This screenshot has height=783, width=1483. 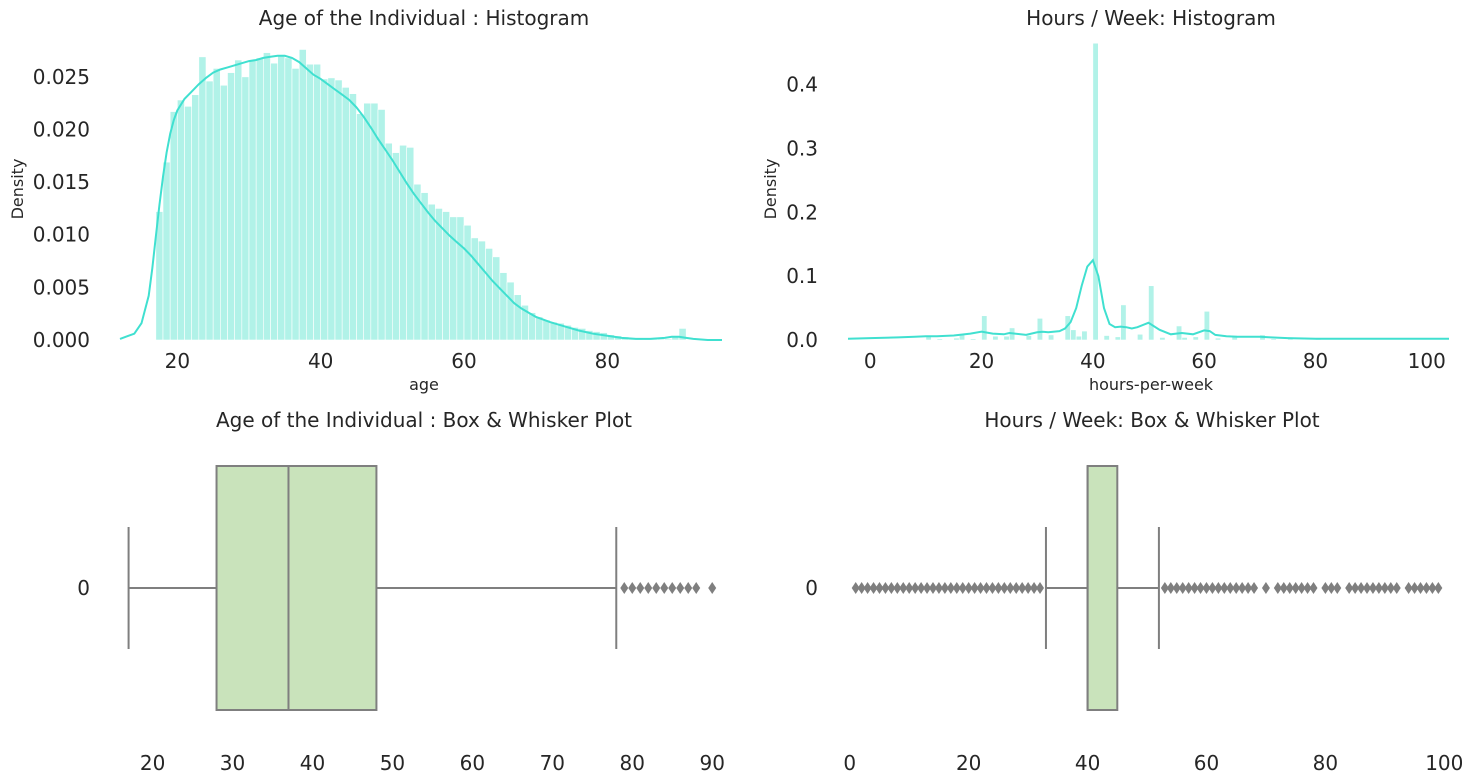 I want to click on age-histogram-xticks: 20 40 60 80, so click(x=392, y=361).